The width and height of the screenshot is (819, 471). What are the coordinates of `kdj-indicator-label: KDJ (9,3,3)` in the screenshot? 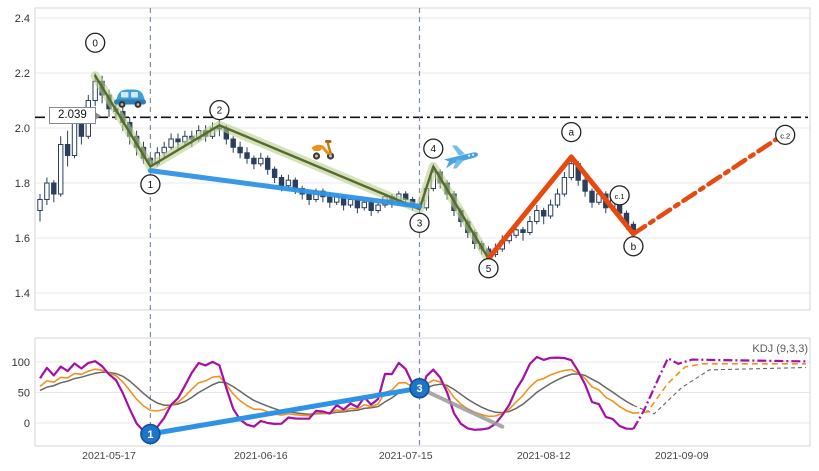 It's located at (780, 349).